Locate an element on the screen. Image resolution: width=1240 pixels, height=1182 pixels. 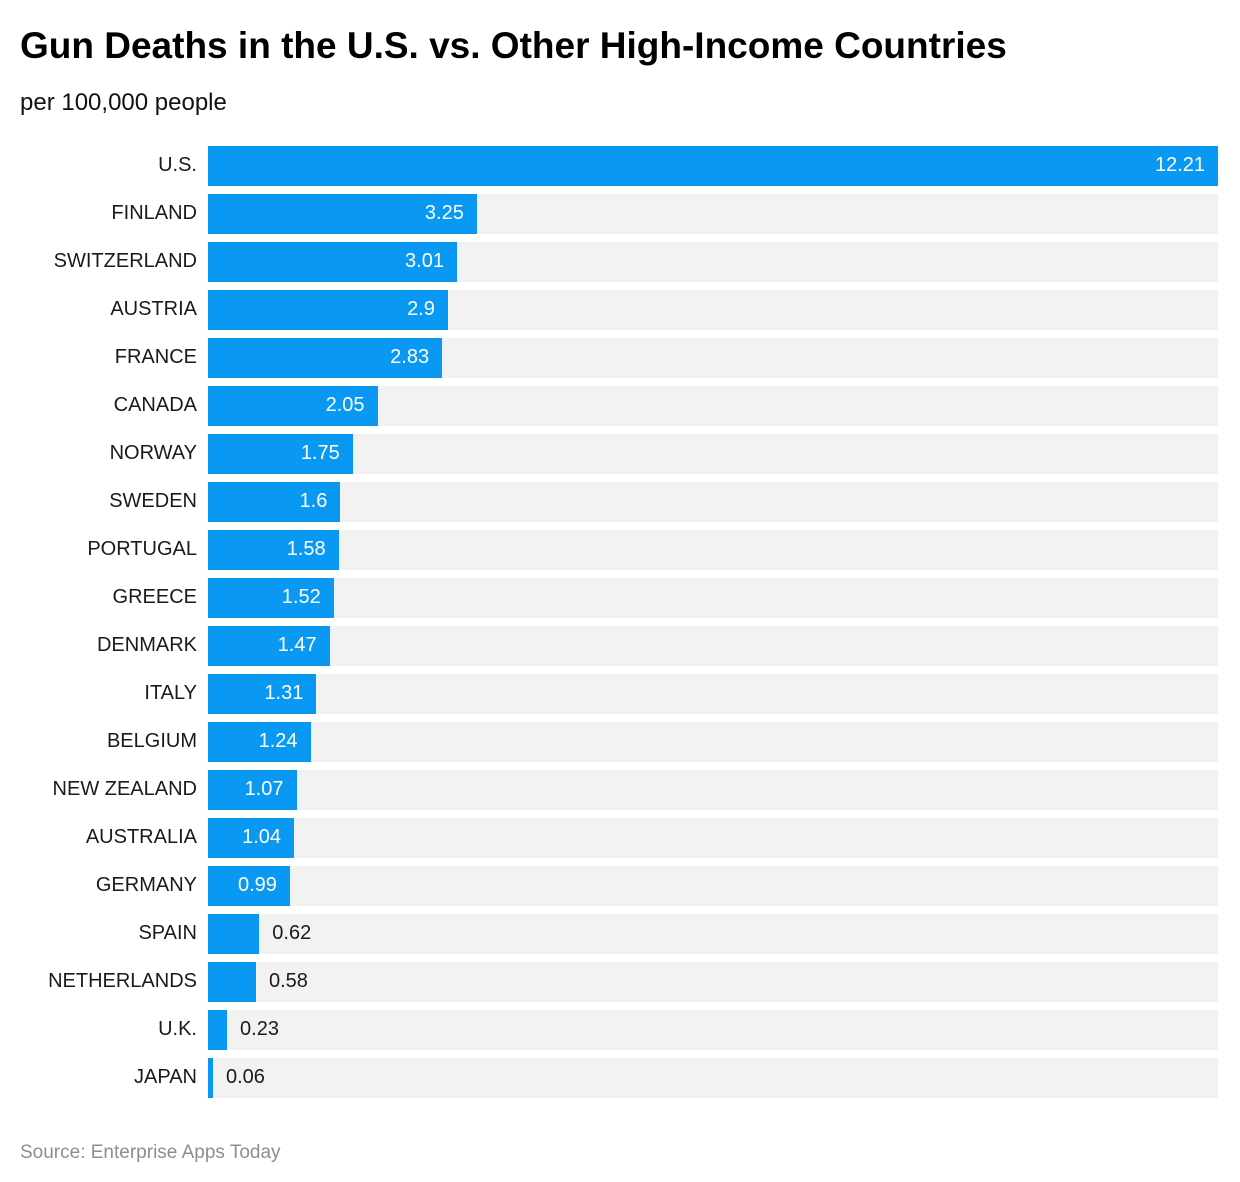
bar-track: 1.58 is located at coordinates (713, 549).